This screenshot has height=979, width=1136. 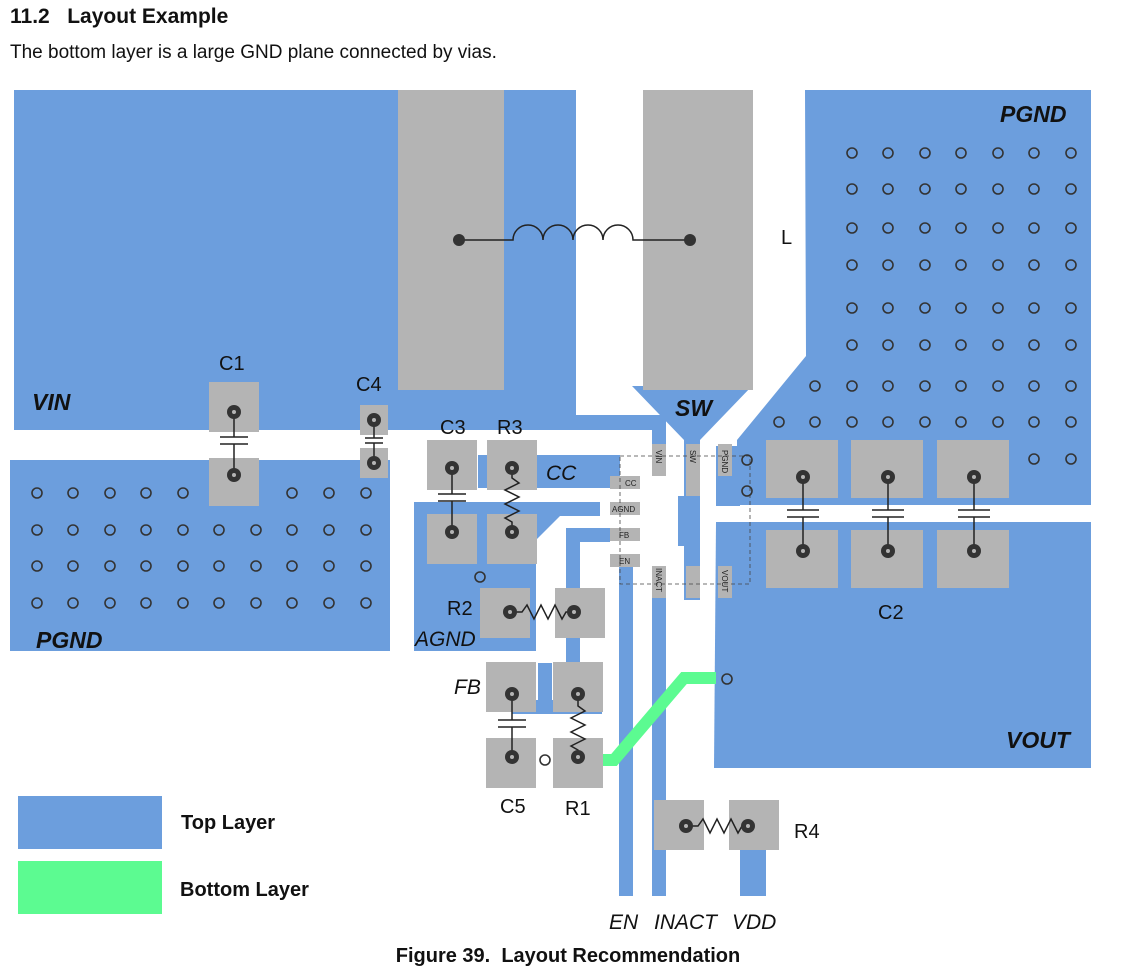 I want to click on label-c1: C1, so click(x=232, y=364).